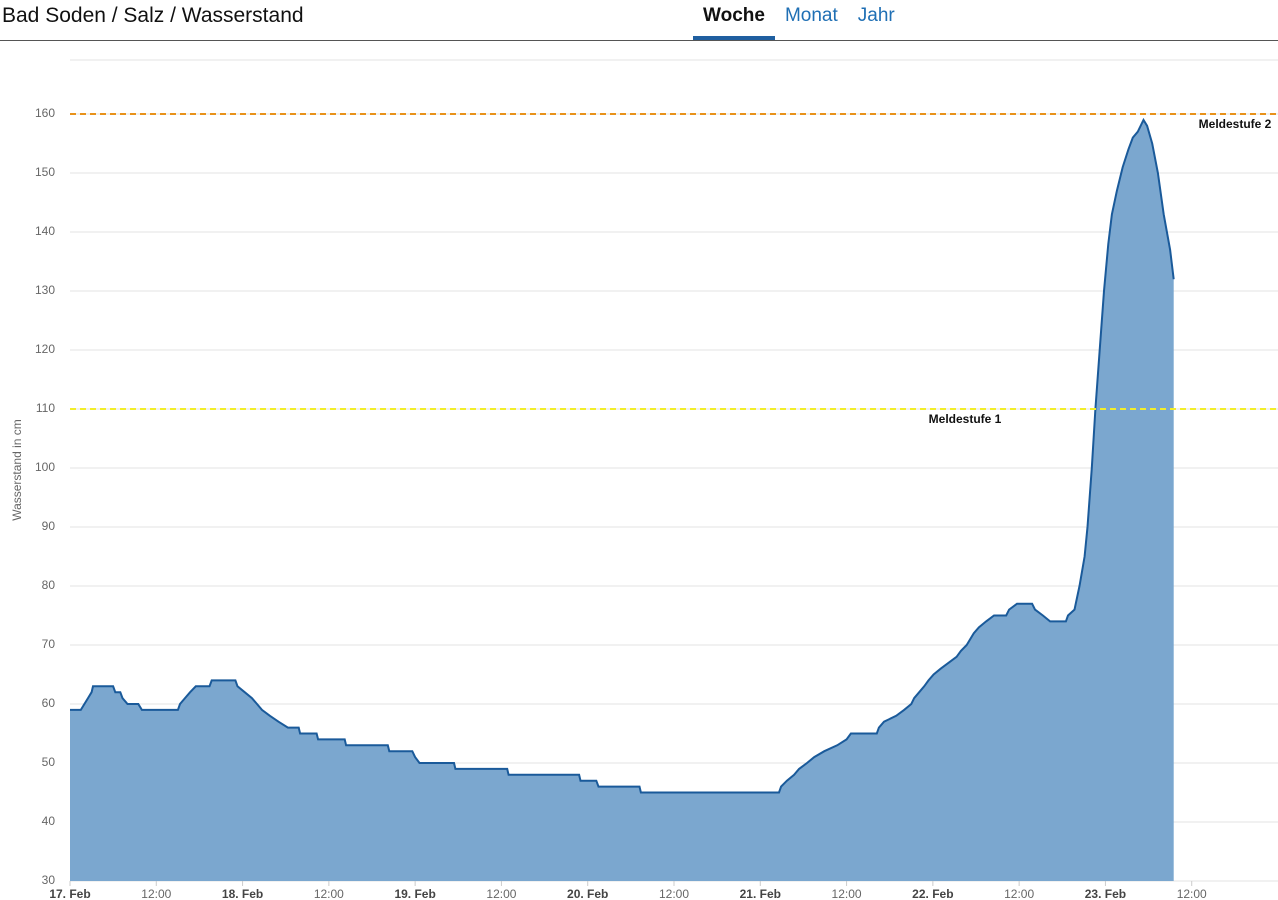 Image resolution: width=1278 pixels, height=900 pixels. What do you see at coordinates (1105, 893) in the screenshot?
I see `x-tick-label: 23. Feb` at bounding box center [1105, 893].